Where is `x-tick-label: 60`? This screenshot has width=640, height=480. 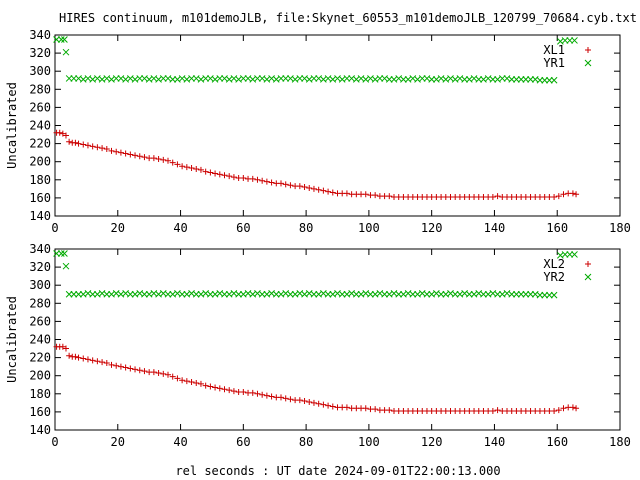
x-tick-label: 60 is located at coordinates (243, 442).